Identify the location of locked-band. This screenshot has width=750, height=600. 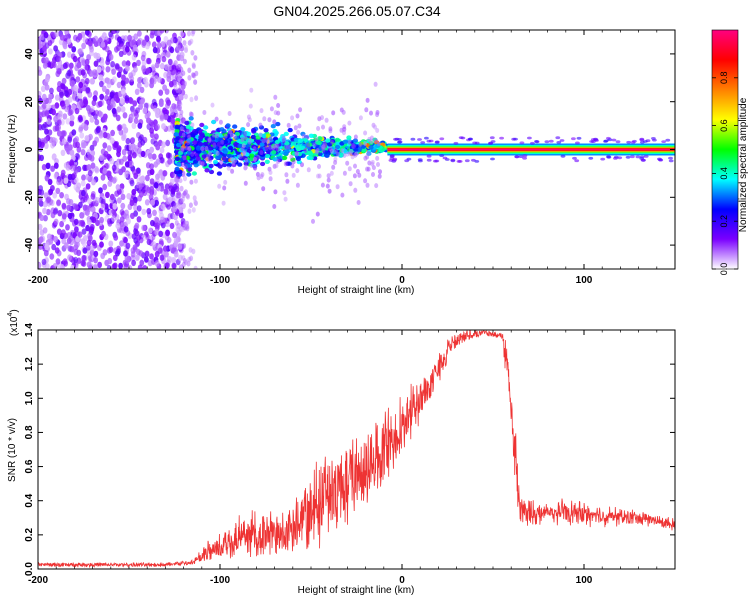
(531, 149).